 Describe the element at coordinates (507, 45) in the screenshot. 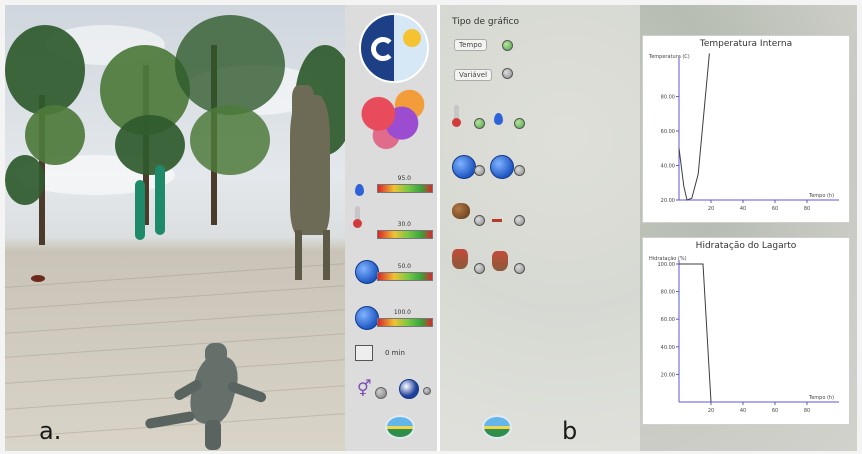

I see `radio-tempo` at that location.